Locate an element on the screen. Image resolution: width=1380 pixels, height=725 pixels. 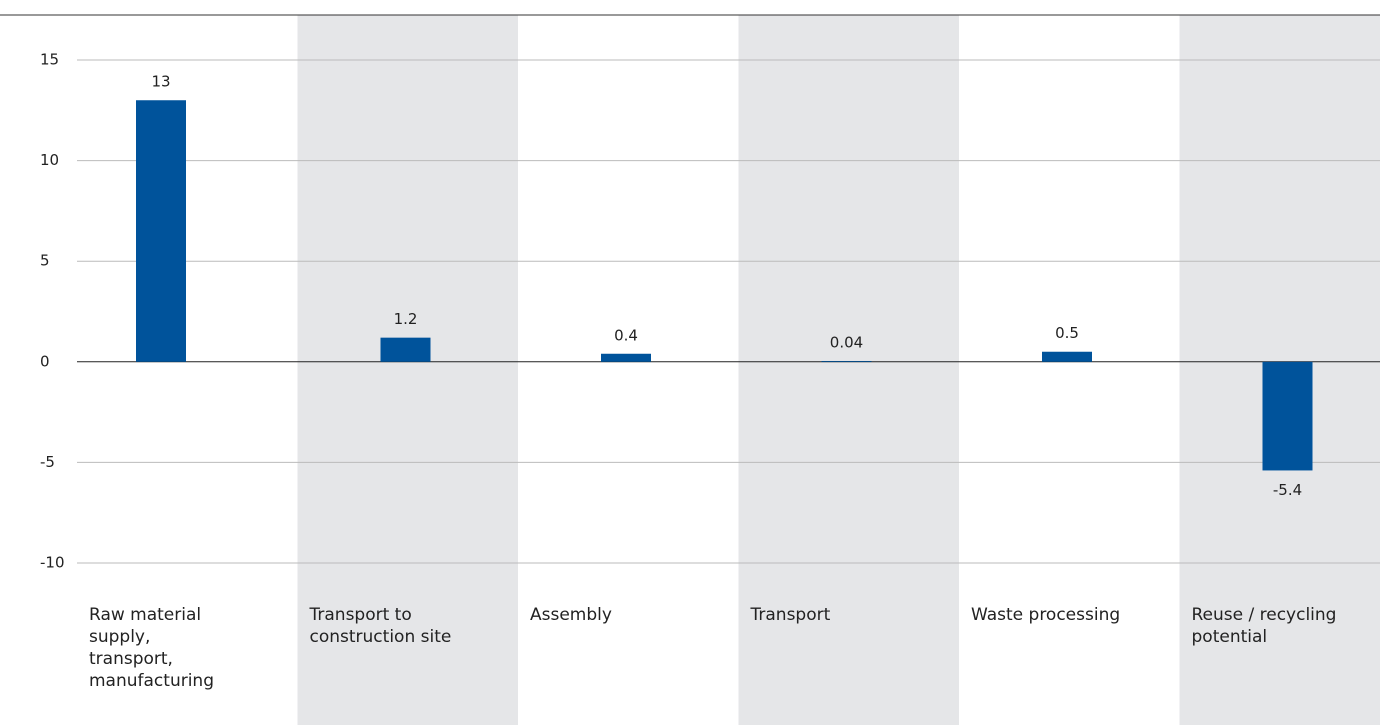
value-label: 1.2 is located at coordinates (406, 319).